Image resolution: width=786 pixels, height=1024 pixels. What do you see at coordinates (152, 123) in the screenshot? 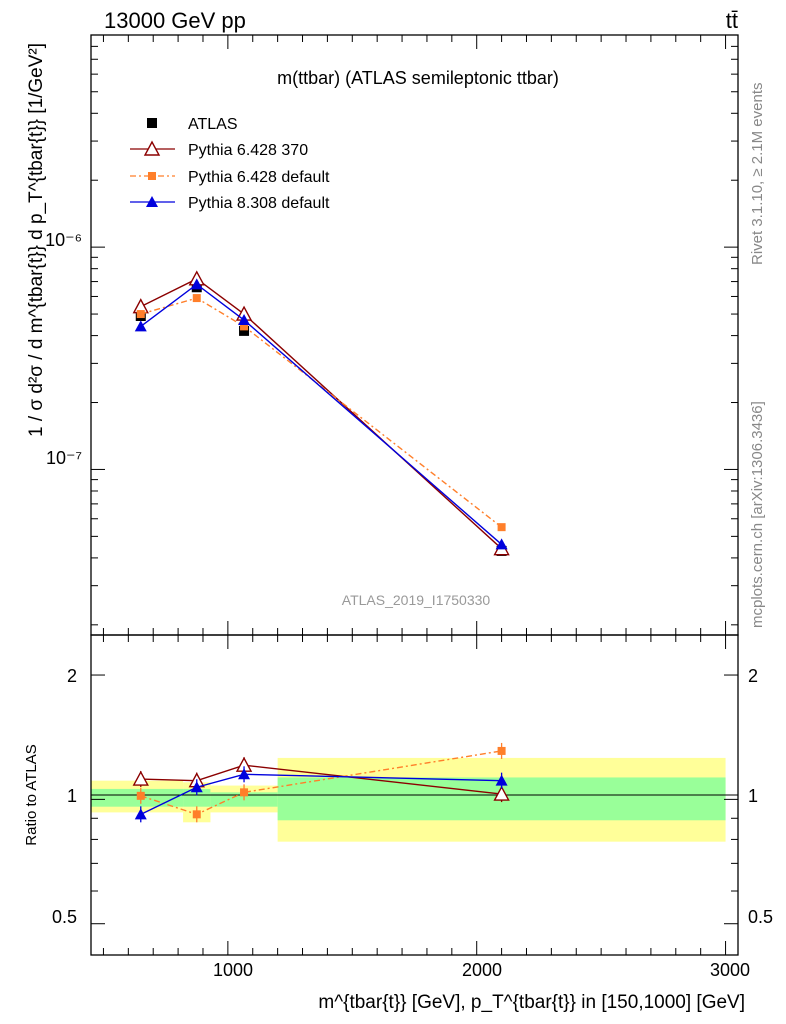
I see `legend-marker-atlas` at bounding box center [152, 123].